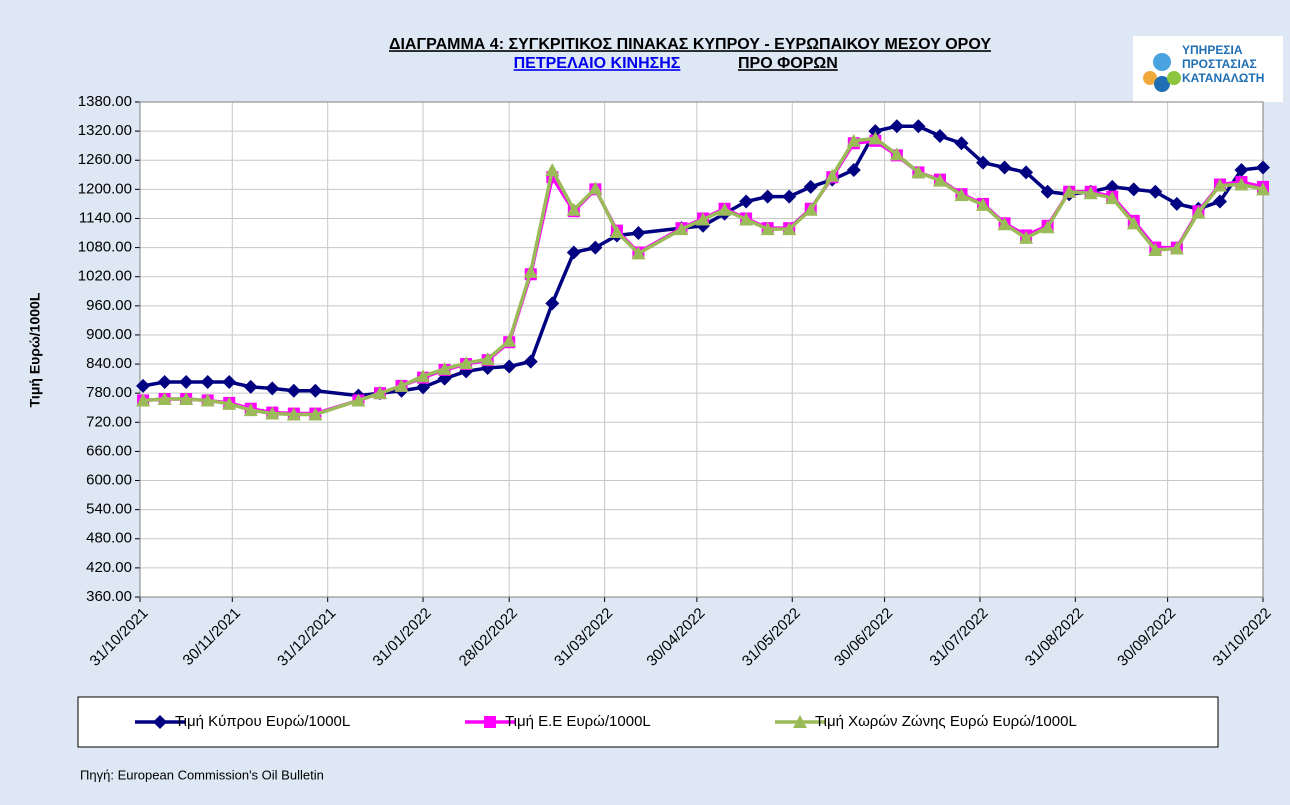 The image size is (1290, 805). Describe the element at coordinates (109, 450) in the screenshot. I see `y-tick-label: 660.00` at that location.